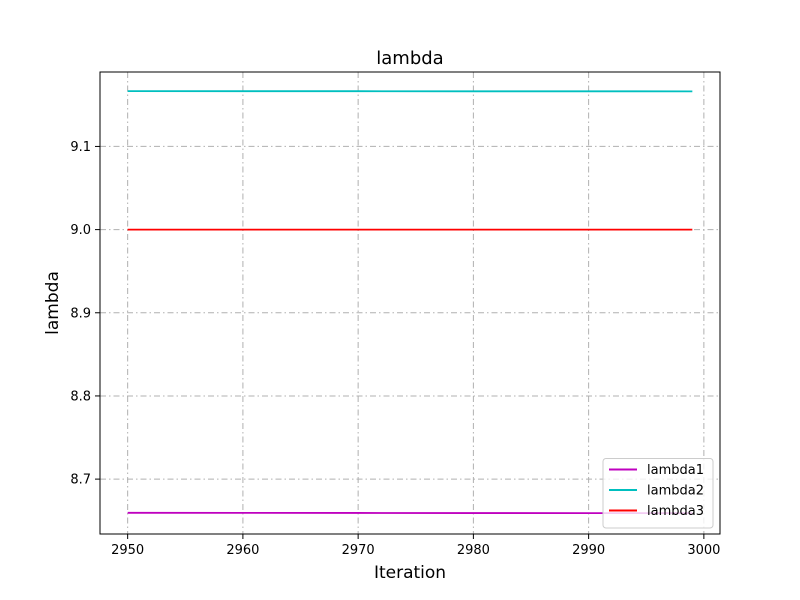  I want to click on x-tick-label: 2990, so click(588, 550).